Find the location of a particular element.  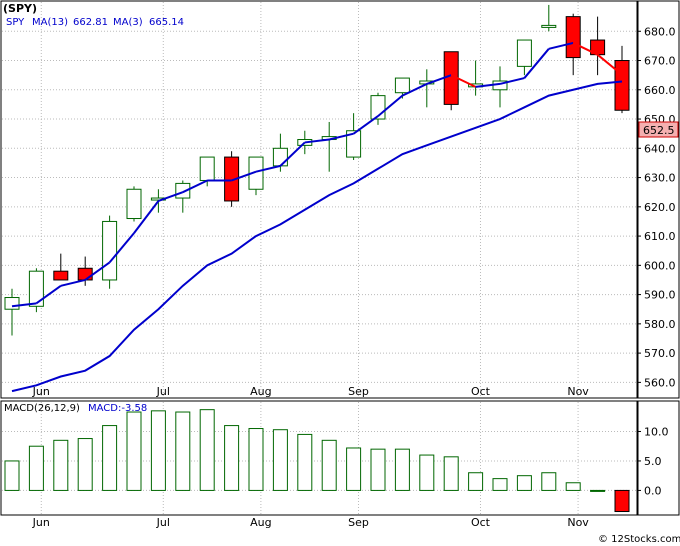

macd-x-tick-label: Jun is located at coordinates (41, 522).